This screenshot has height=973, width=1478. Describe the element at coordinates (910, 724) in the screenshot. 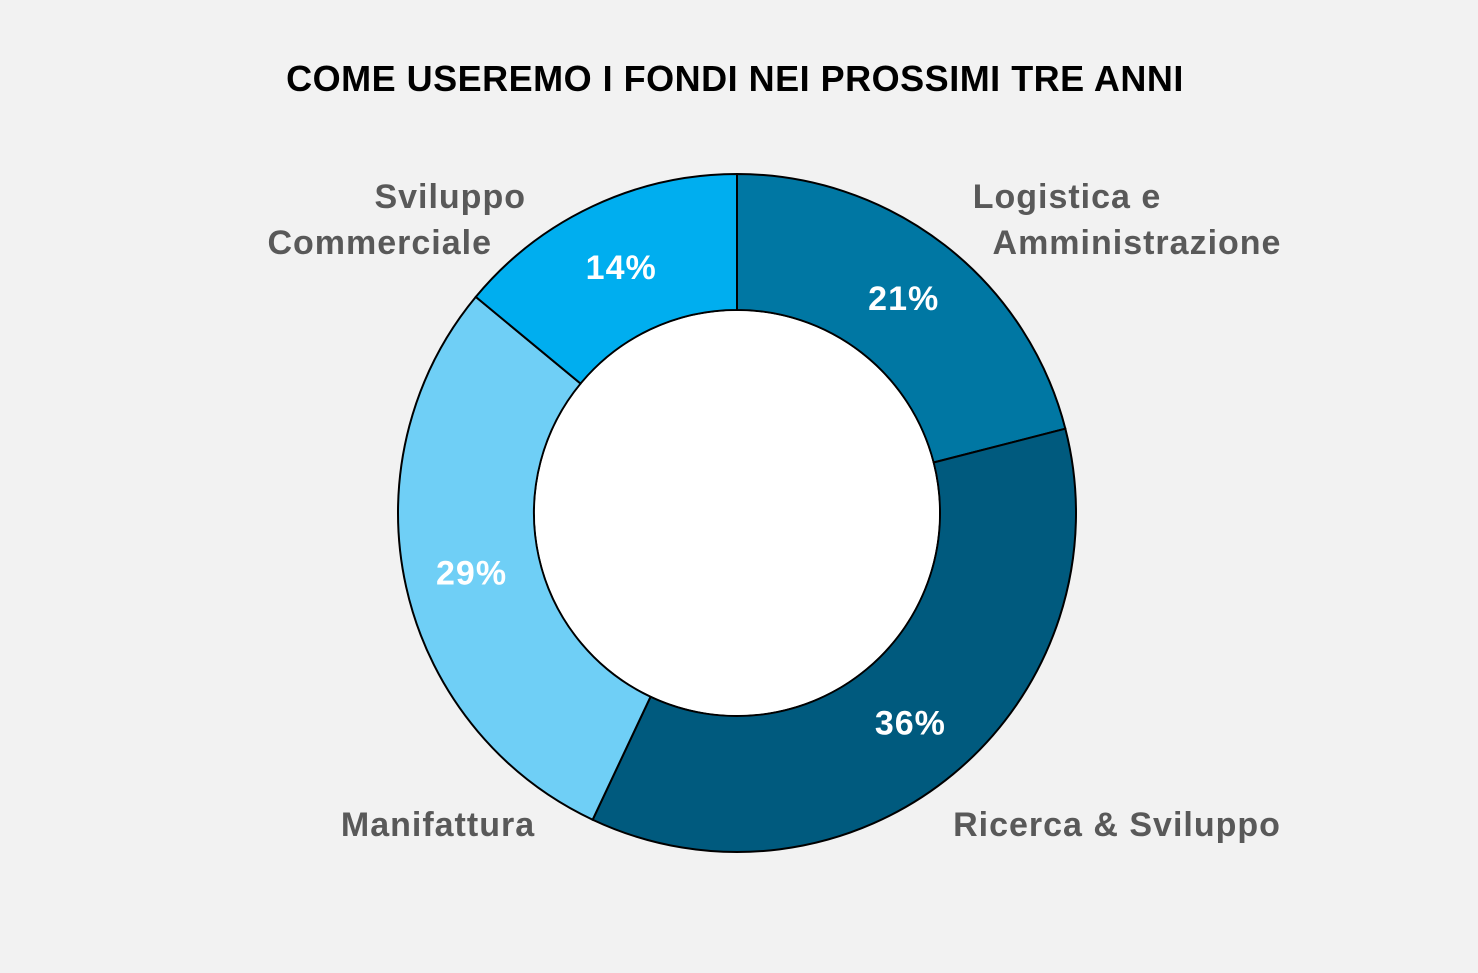

I see `slice-value-label-2: 36%` at that location.